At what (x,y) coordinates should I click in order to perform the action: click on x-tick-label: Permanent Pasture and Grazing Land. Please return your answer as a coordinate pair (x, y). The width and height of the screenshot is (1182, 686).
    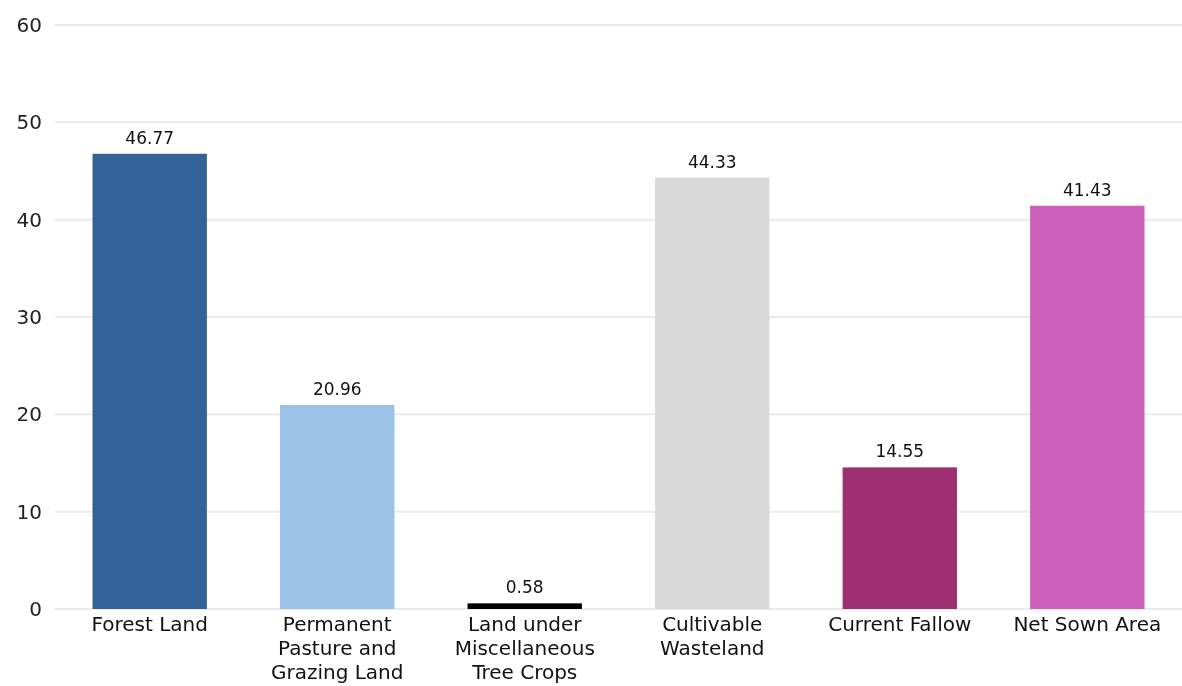
    Looking at the image, I should click on (337, 648).